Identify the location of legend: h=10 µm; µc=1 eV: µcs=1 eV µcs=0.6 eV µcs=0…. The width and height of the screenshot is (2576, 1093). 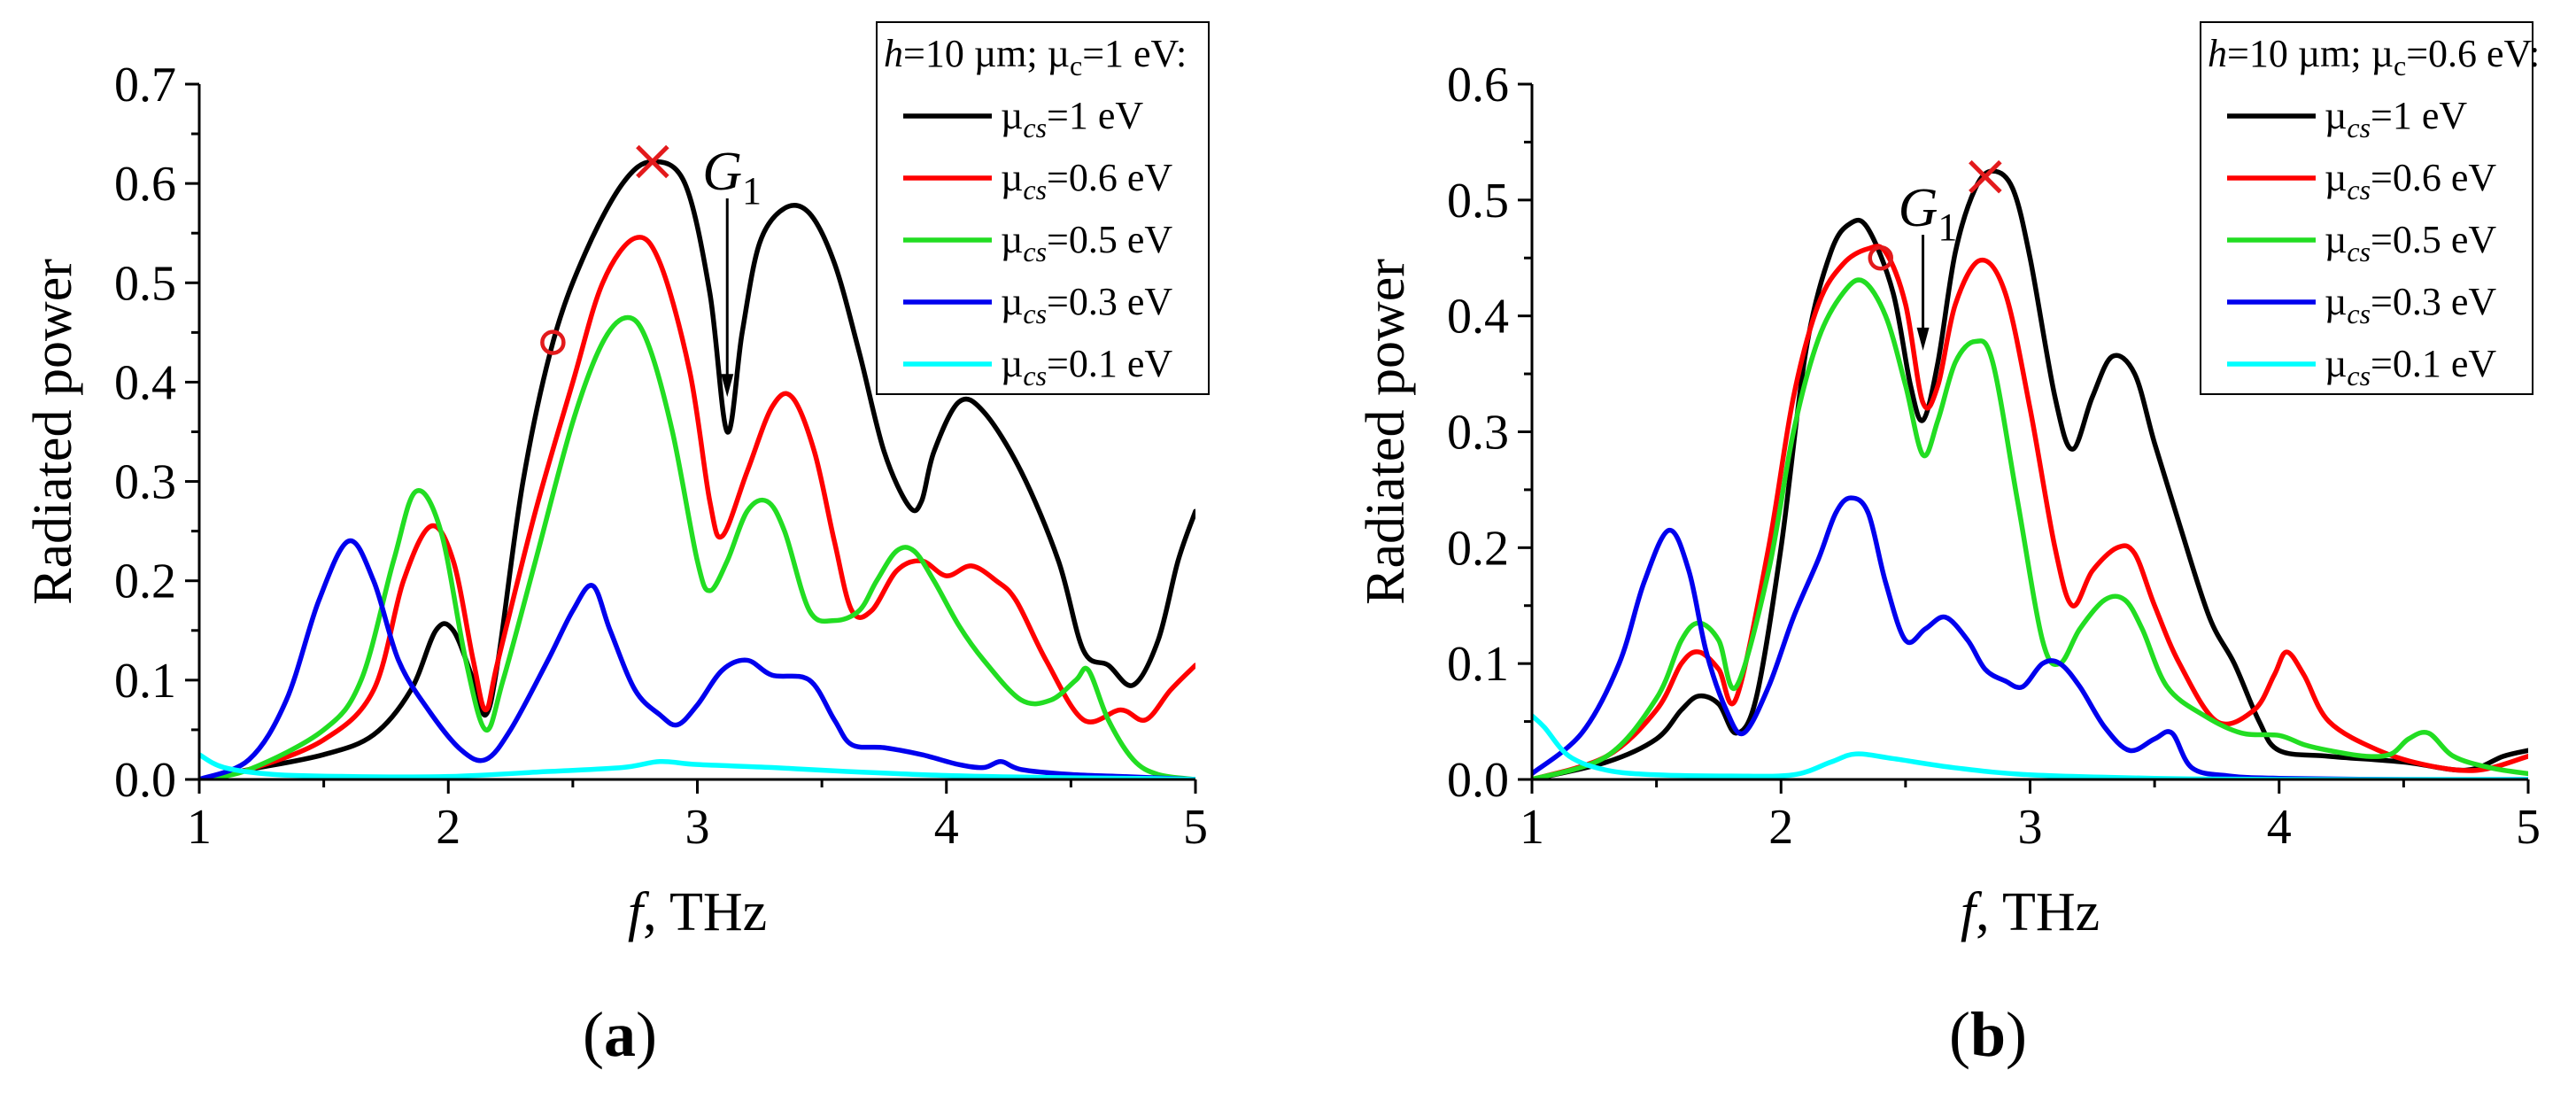
(1043, 208).